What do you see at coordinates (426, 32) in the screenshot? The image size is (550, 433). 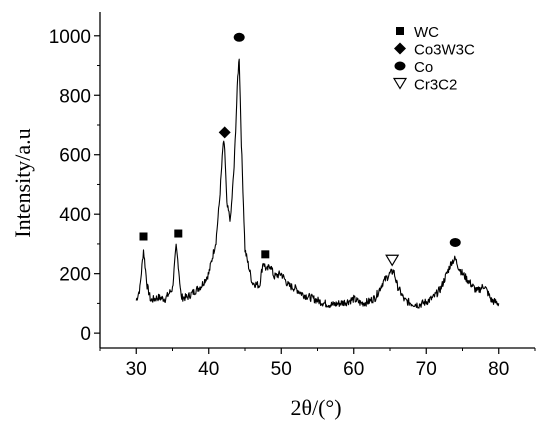 I see `legend-label: WC` at bounding box center [426, 32].